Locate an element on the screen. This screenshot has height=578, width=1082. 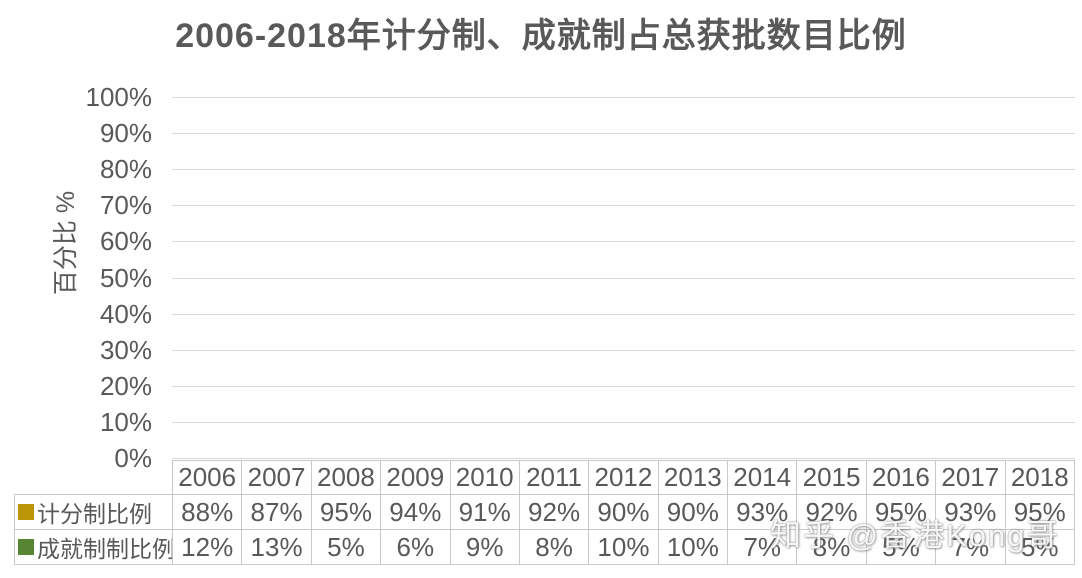
value-cell-成就制制比例-2007: 13% is located at coordinates (276, 547).